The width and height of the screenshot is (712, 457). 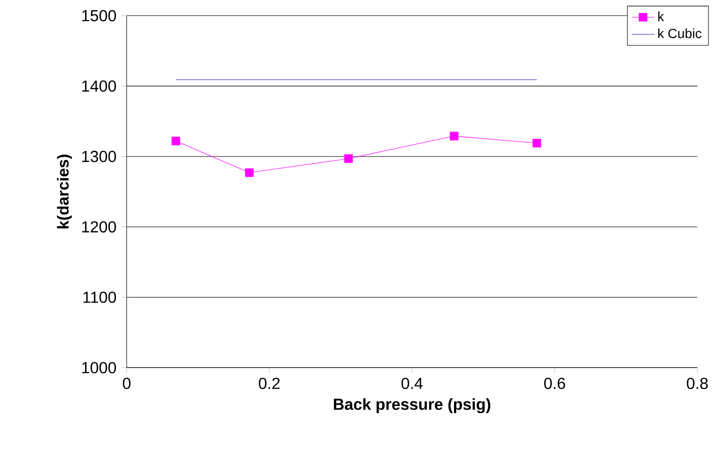 I want to click on x-tick-label: 0, so click(x=126, y=384).